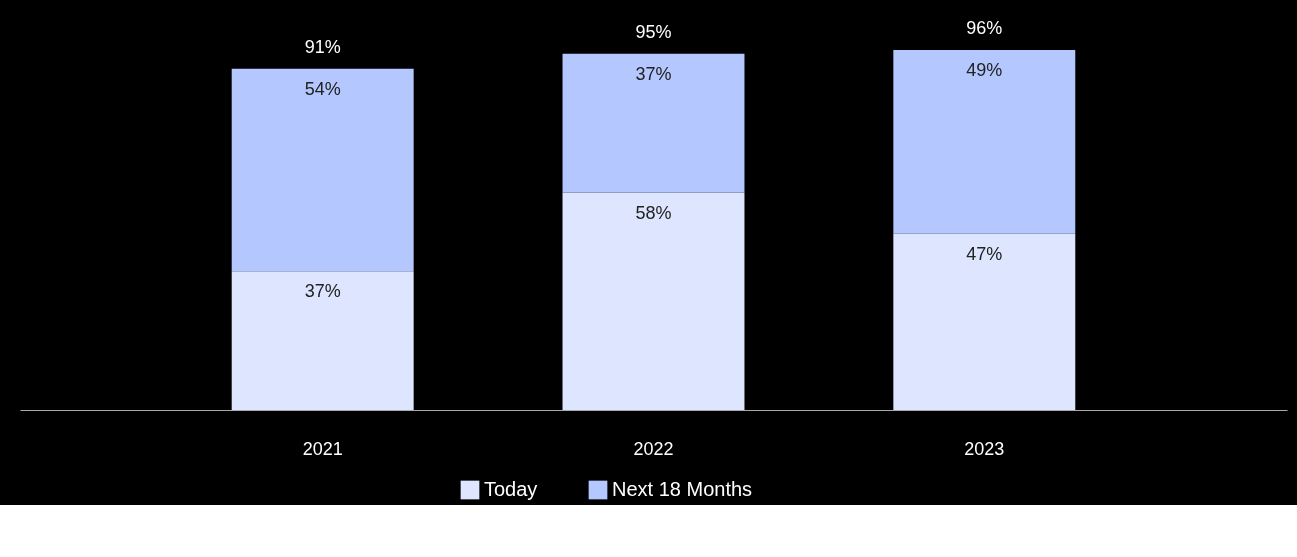 The image size is (1297, 557). What do you see at coordinates (984, 448) in the screenshot?
I see `x-tick-label: 2023` at bounding box center [984, 448].